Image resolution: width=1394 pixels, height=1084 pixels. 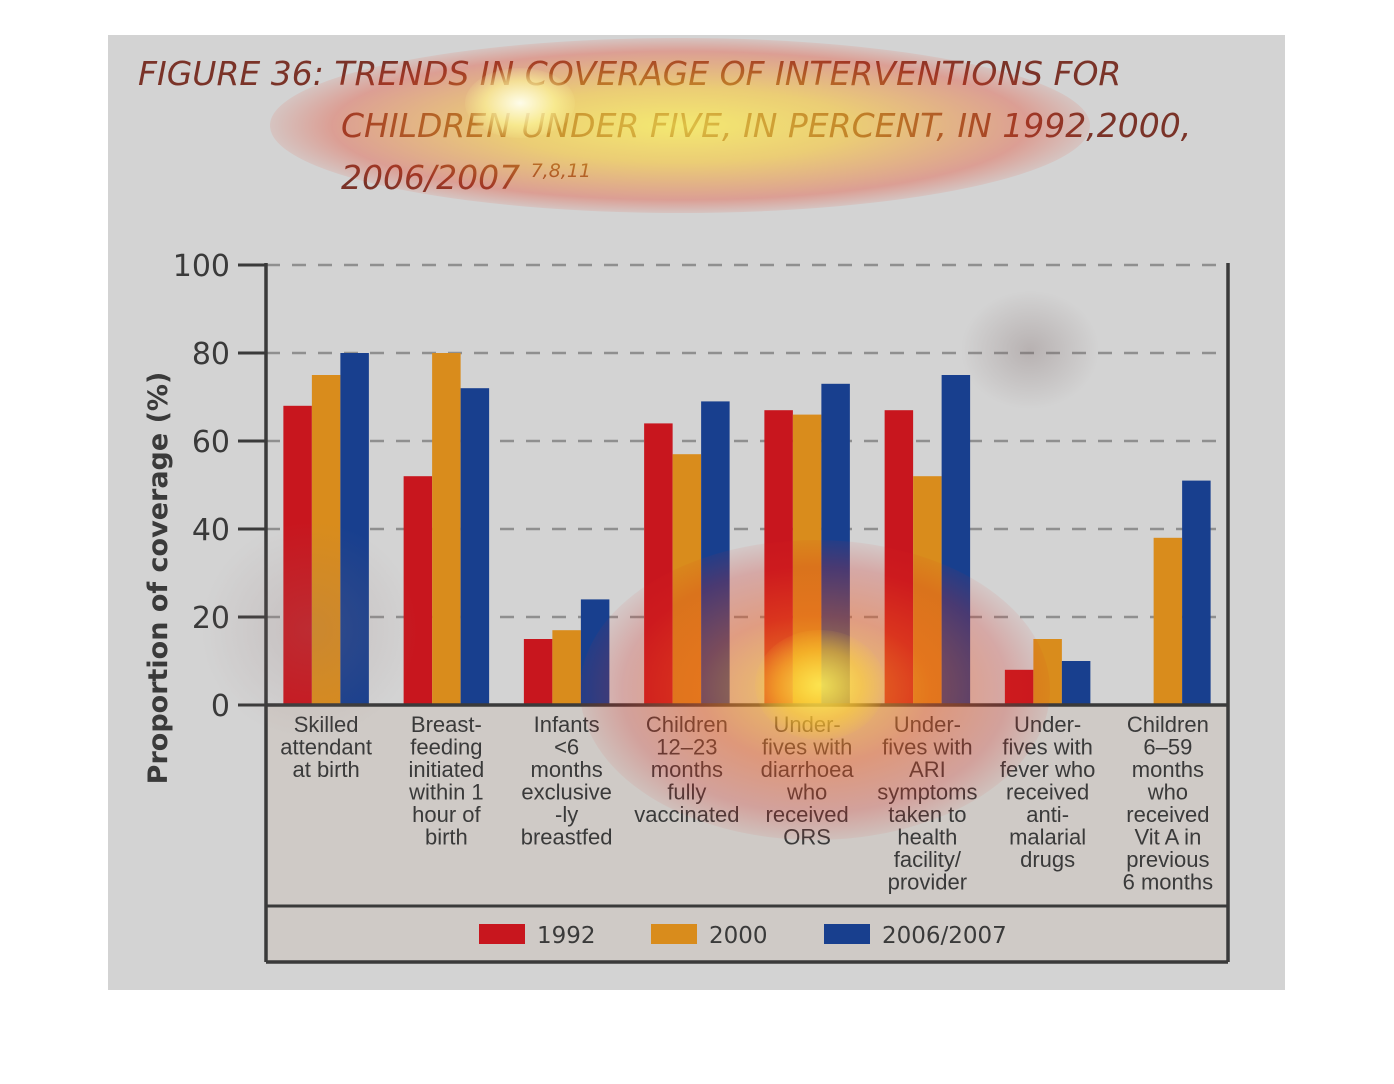 I want to click on legend-item-2000: 2000, so click(x=709, y=936).